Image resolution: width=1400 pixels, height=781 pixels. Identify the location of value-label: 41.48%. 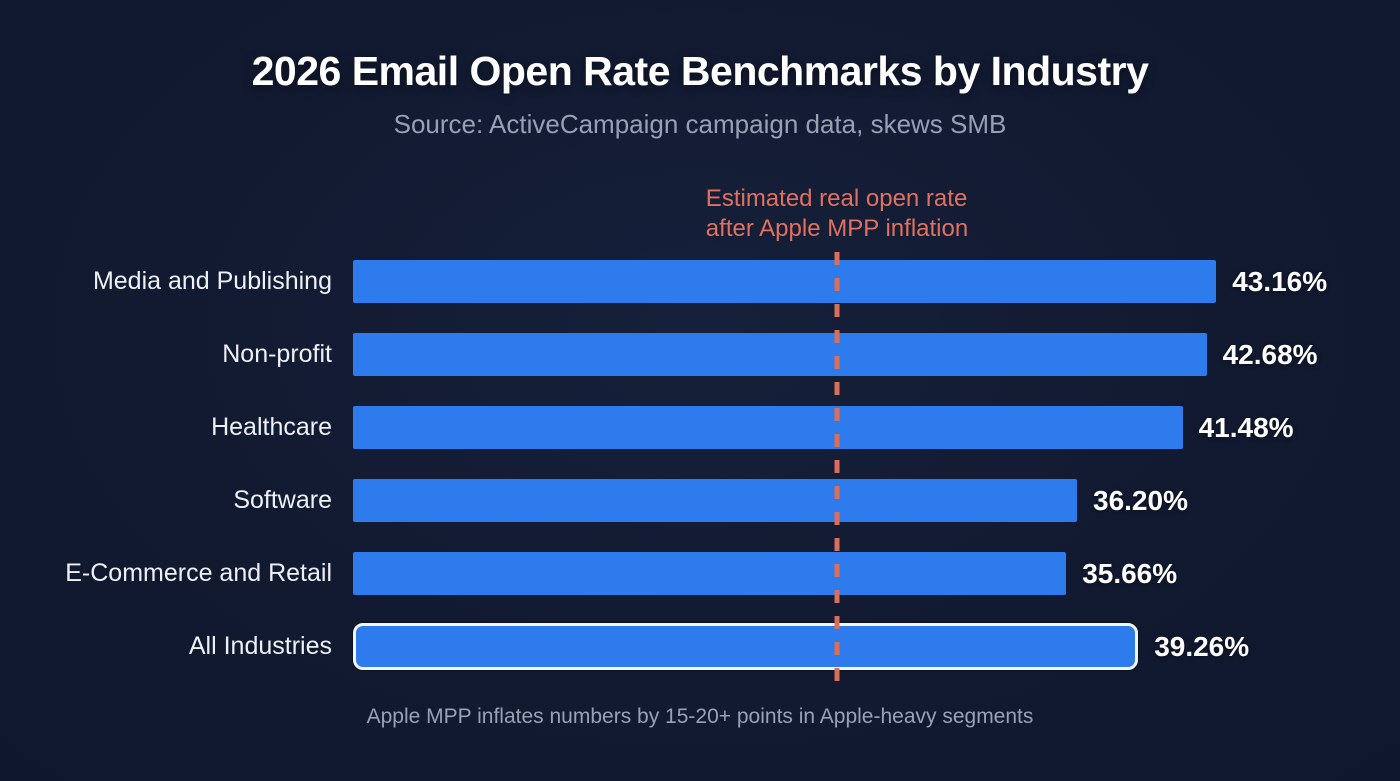
(1246, 427).